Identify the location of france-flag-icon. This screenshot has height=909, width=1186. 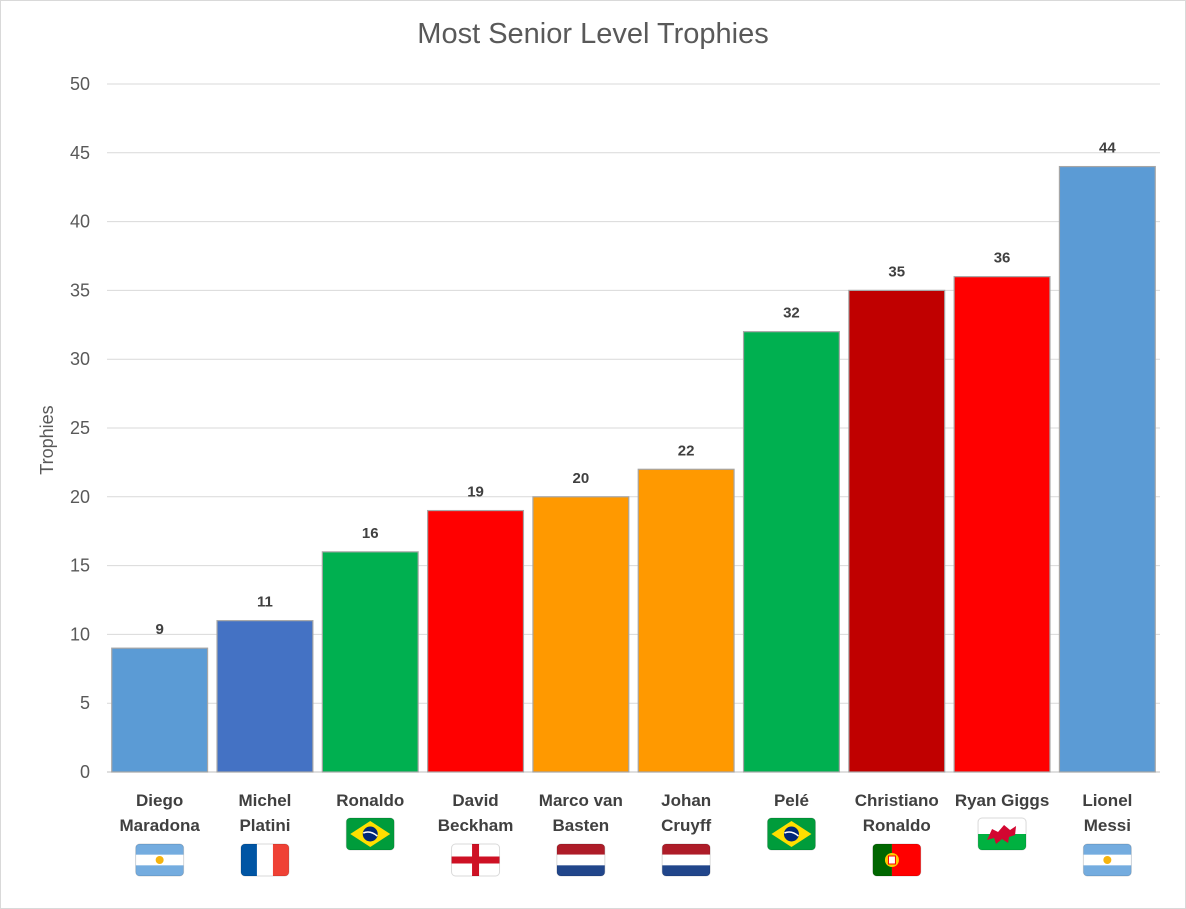
(265, 860).